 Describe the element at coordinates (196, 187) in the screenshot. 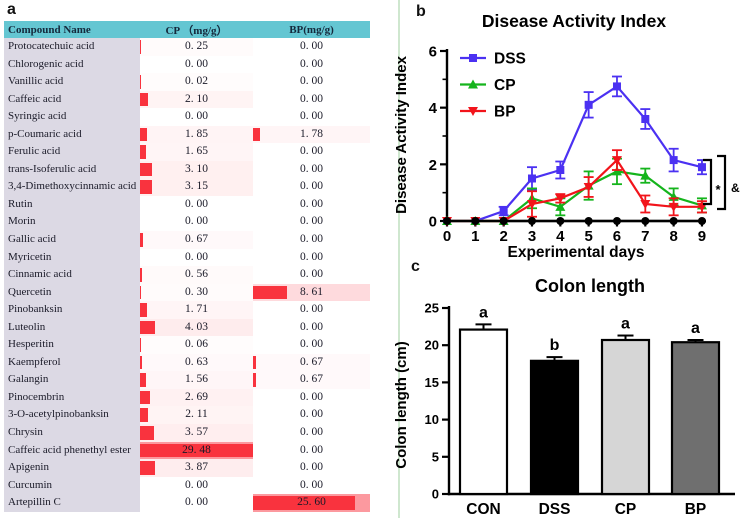

I see `cp-value-cell: 3. 15` at that location.